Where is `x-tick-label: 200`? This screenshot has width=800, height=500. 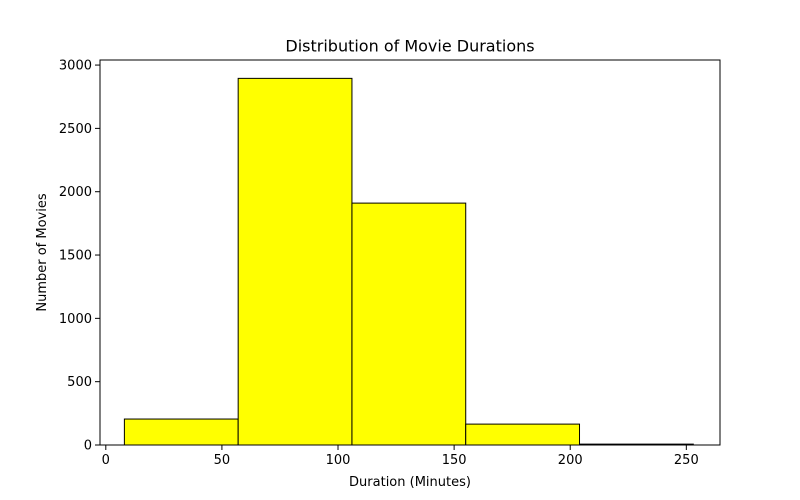
x-tick-label: 200 is located at coordinates (570, 460).